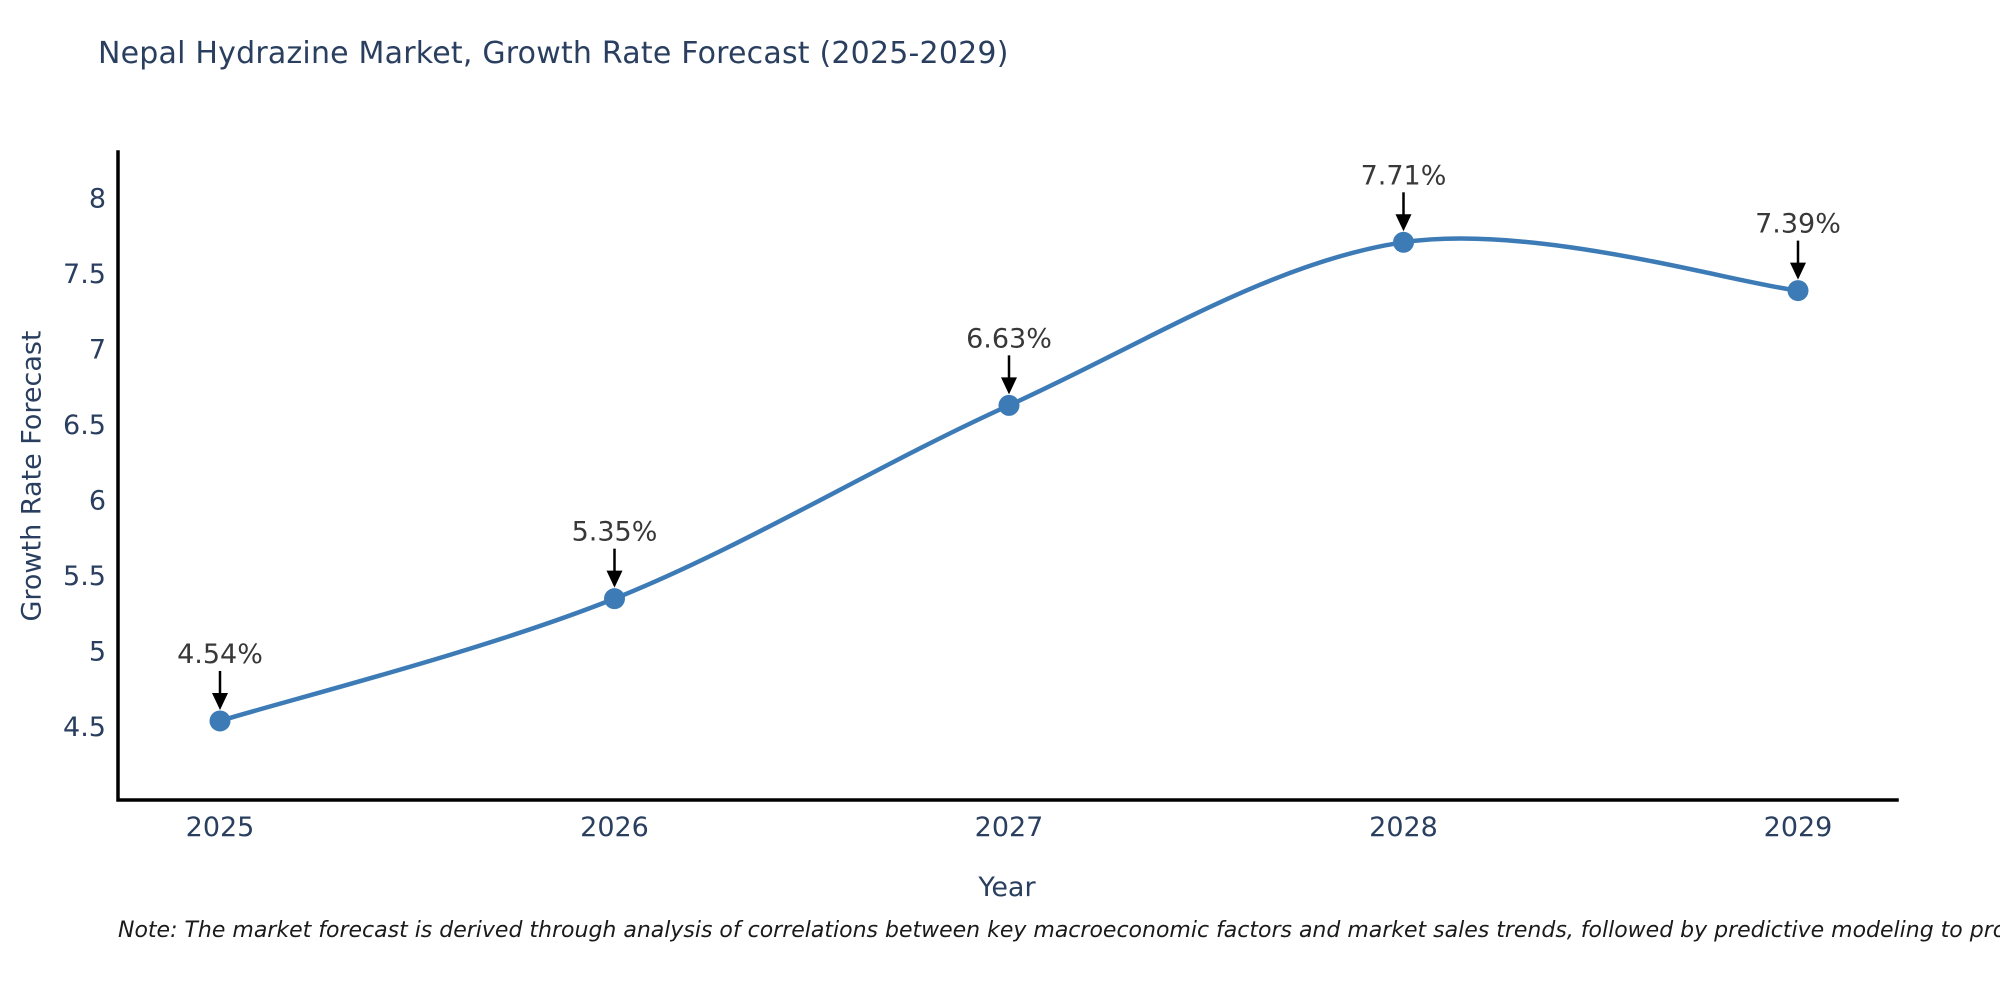 This screenshot has height=1000, width=2000. I want to click on x-tick-label: 2028, so click(1403, 827).